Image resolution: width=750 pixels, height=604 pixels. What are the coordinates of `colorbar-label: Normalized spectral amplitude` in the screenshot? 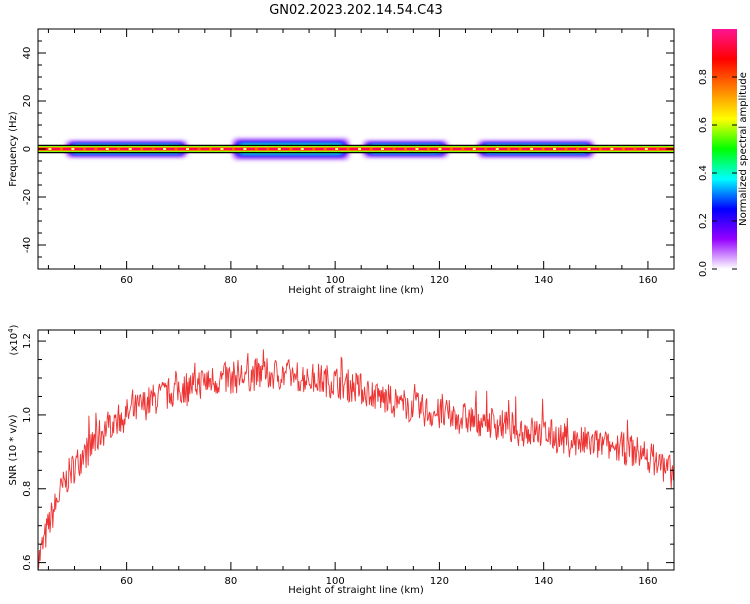 It's located at (743, 149).